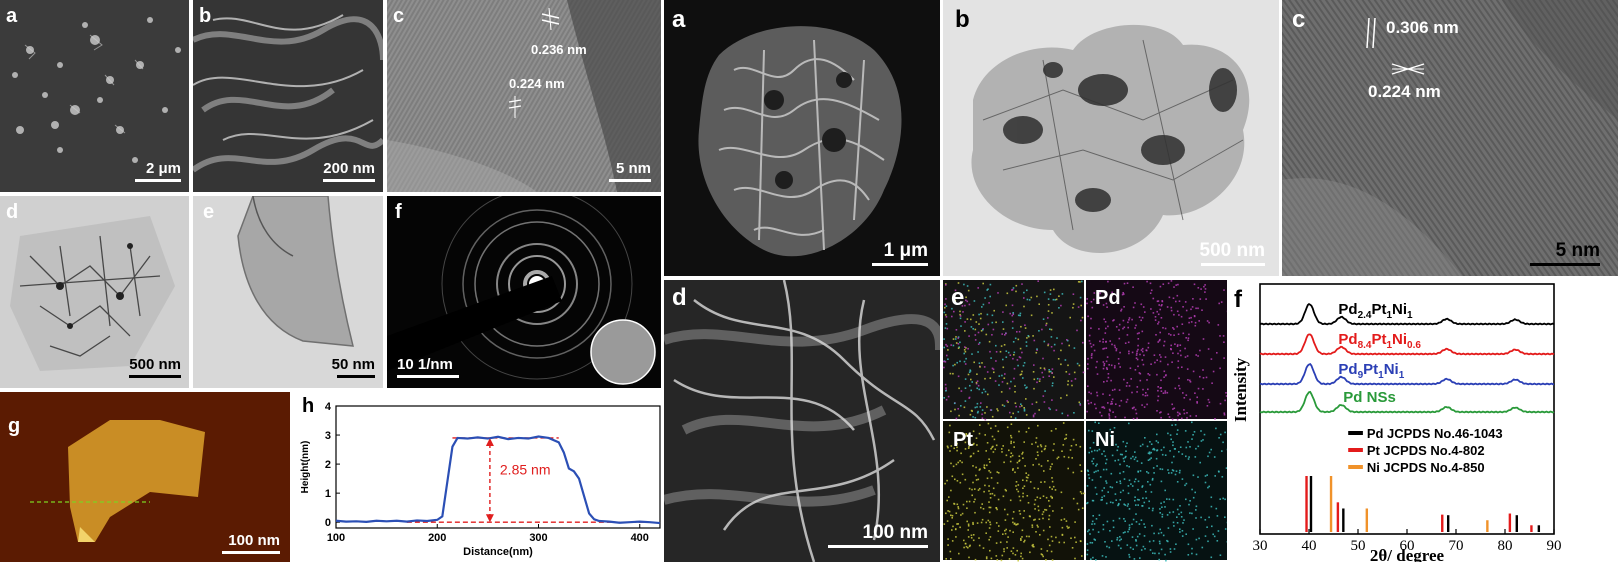  I want to click on sem-wrinkled-assembly-image, so click(802, 138).